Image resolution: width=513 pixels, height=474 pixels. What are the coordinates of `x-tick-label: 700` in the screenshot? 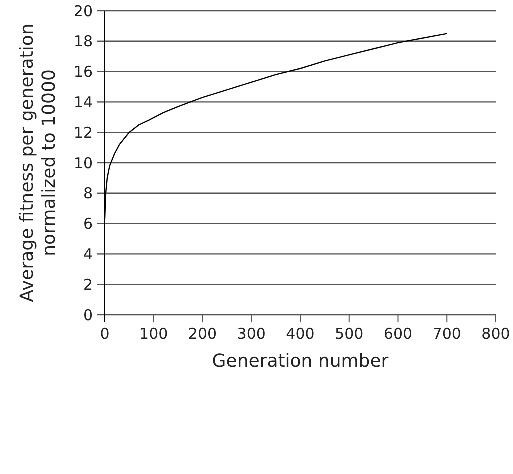 It's located at (447, 334).